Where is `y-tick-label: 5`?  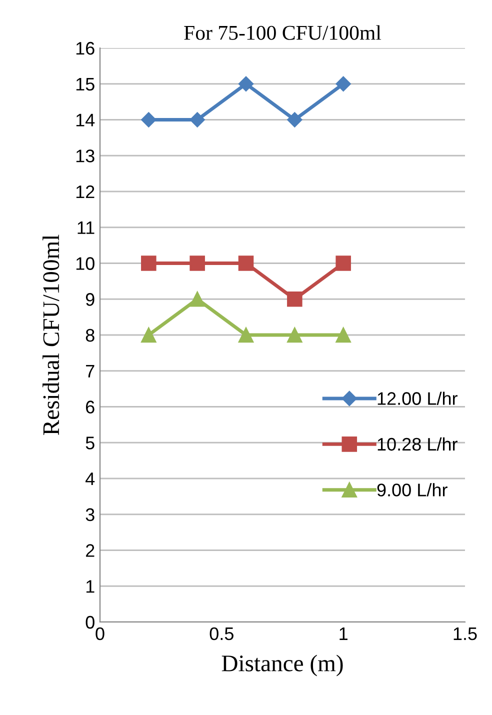 y-tick-label: 5 is located at coordinates (90, 443).